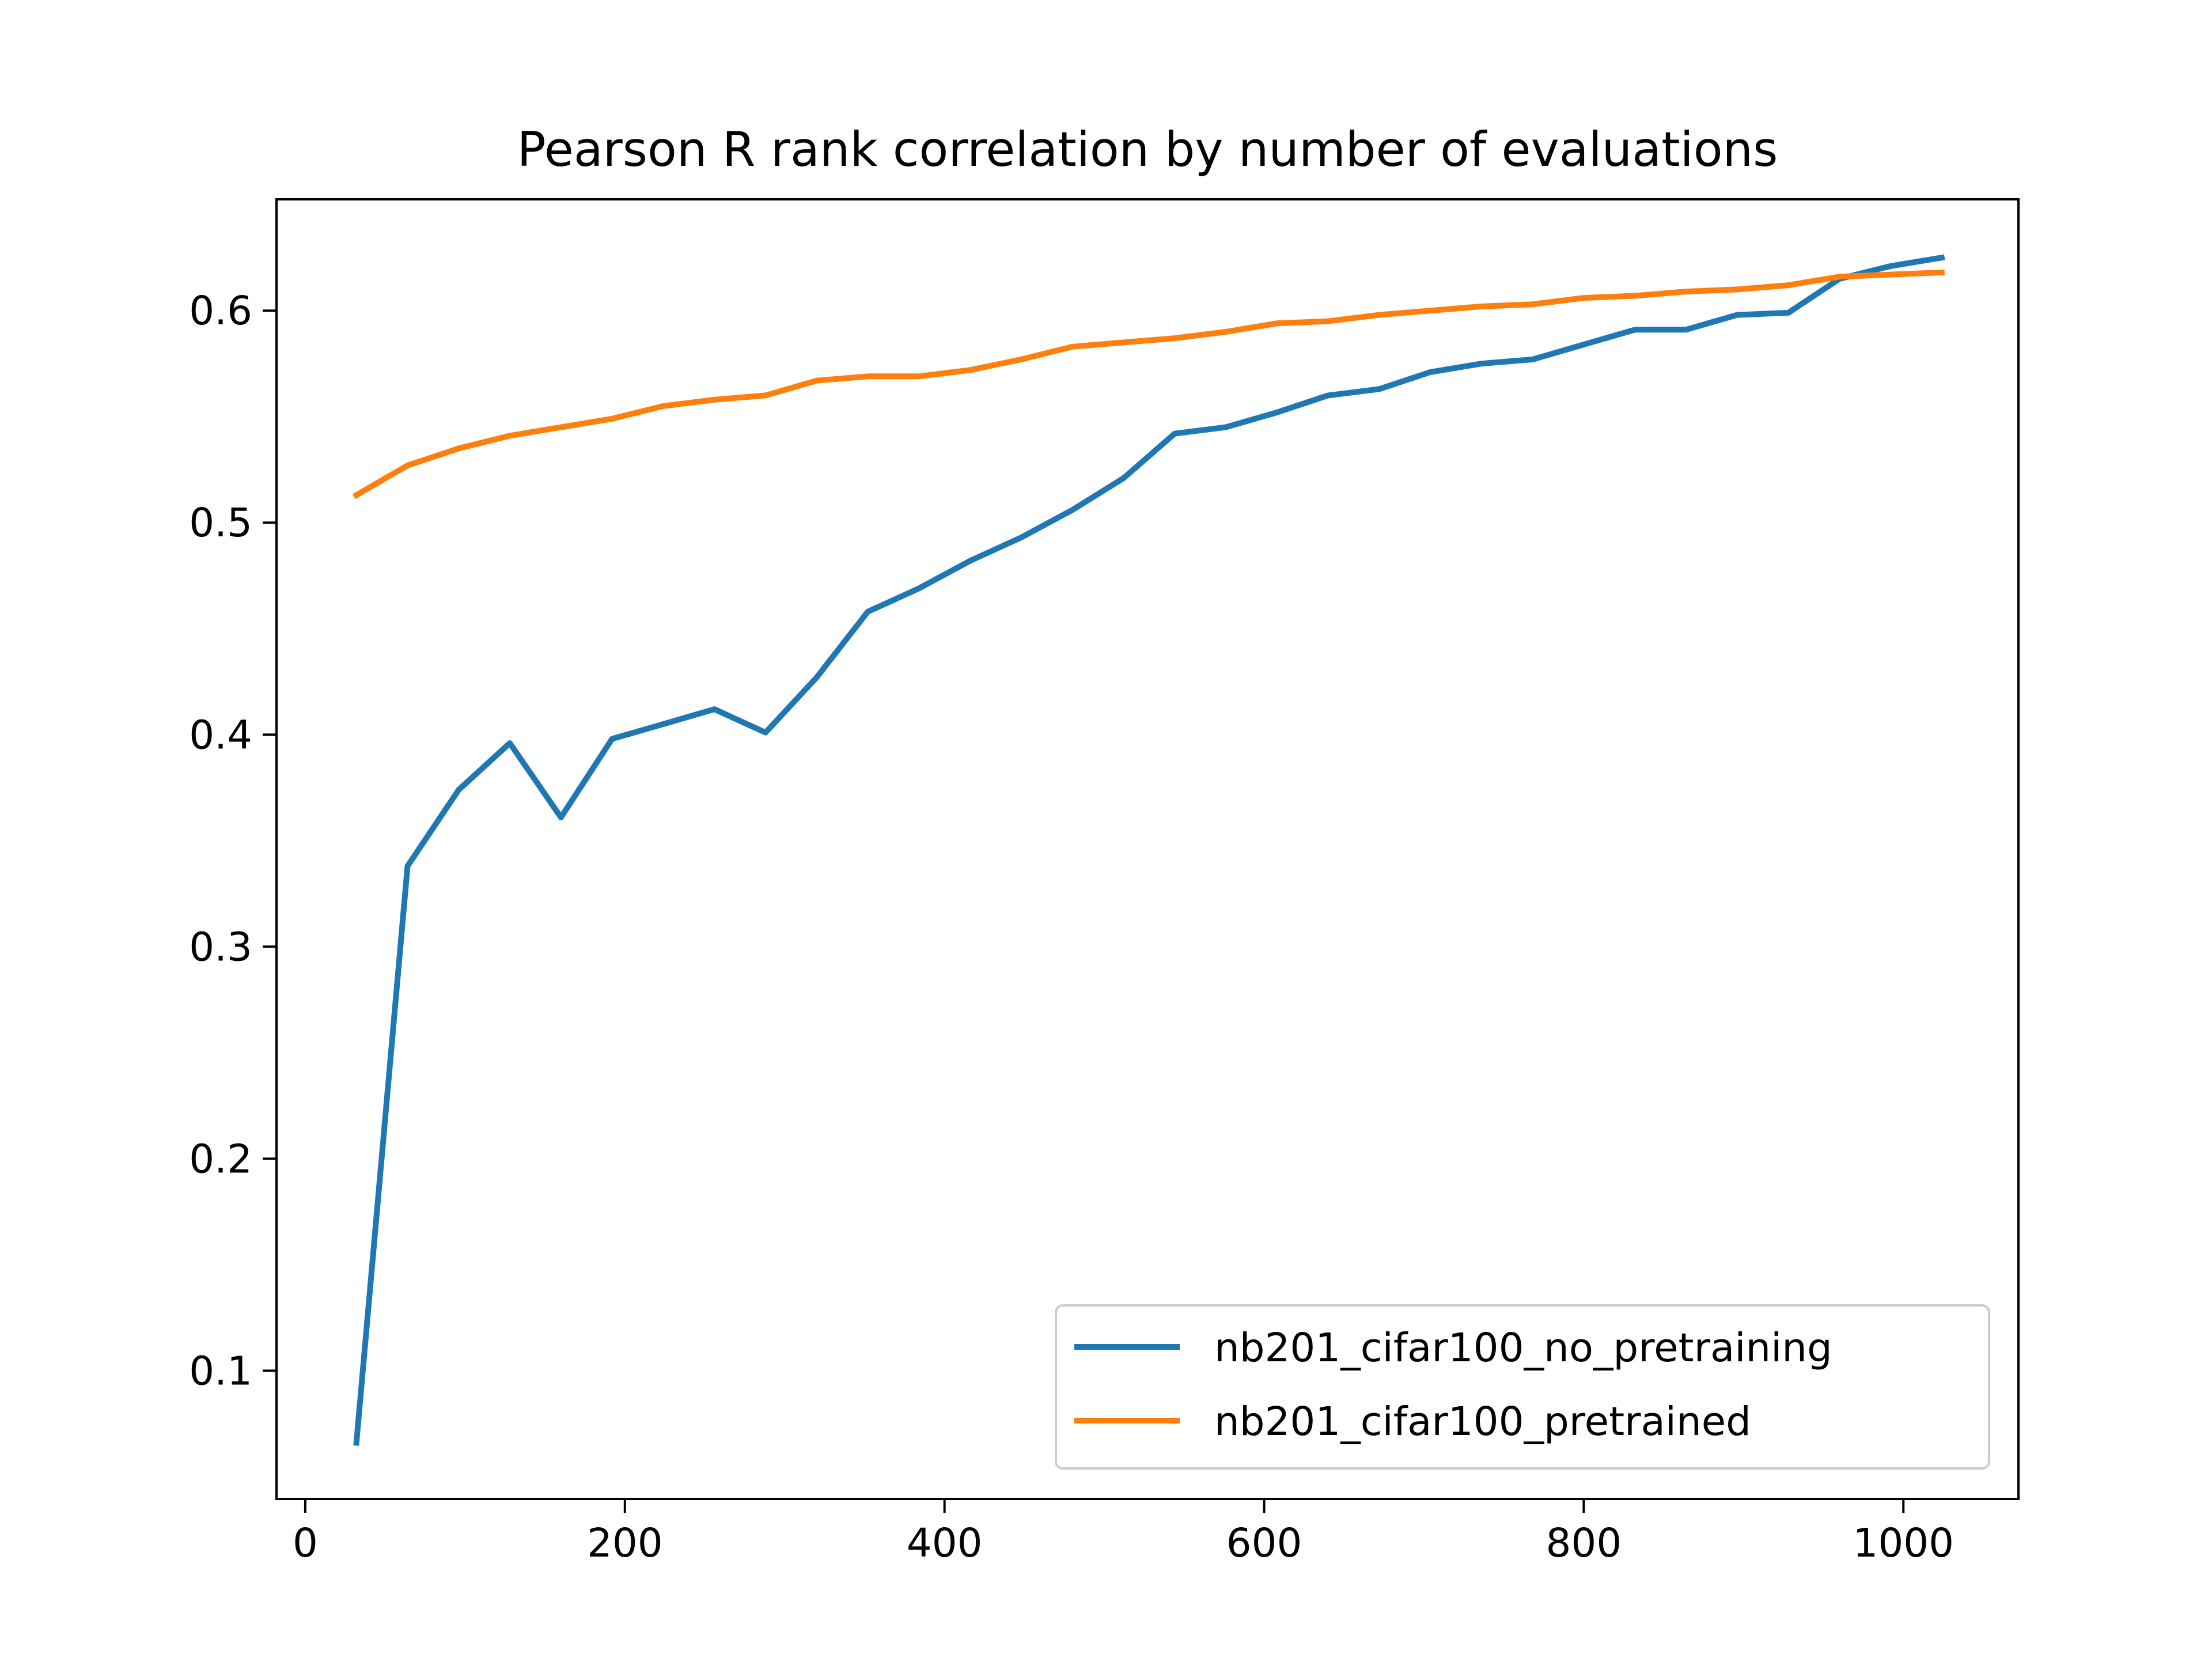 This screenshot has height=1662, width=2212. I want to click on y-tick-label: 0.5, so click(220, 523).